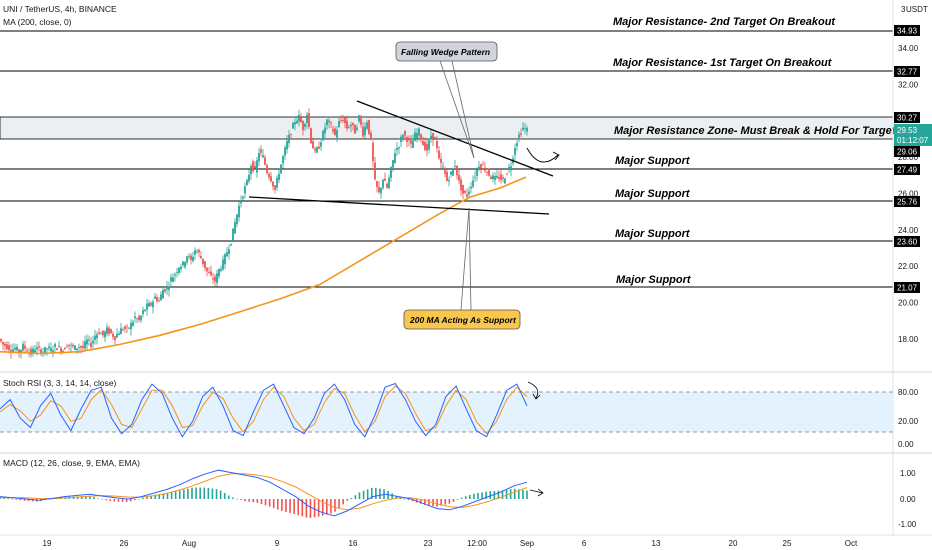 This screenshot has width=932, height=550. What do you see at coordinates (536, 492) in the screenshot?
I see `macd-projection-arrow` at bounding box center [536, 492].